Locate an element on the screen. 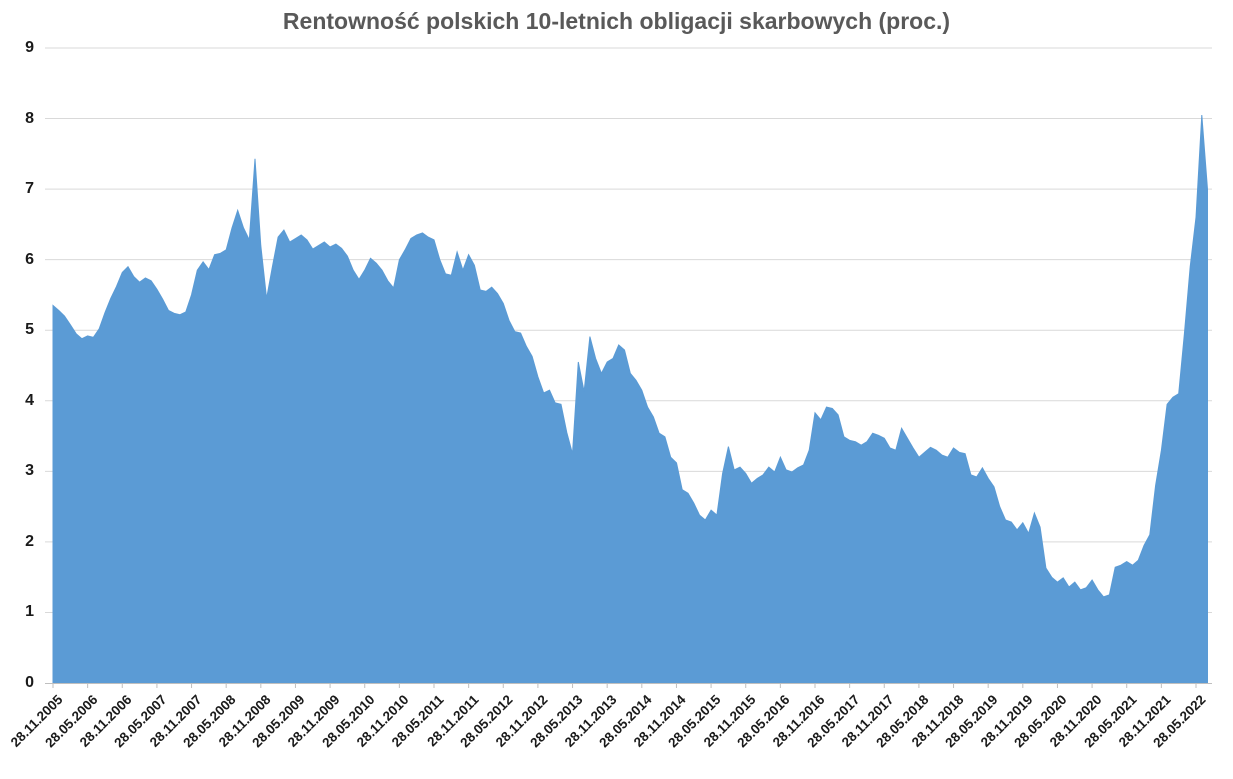 This screenshot has width=1233, height=779. y-tick-label-3: 3 is located at coordinates (29, 471).